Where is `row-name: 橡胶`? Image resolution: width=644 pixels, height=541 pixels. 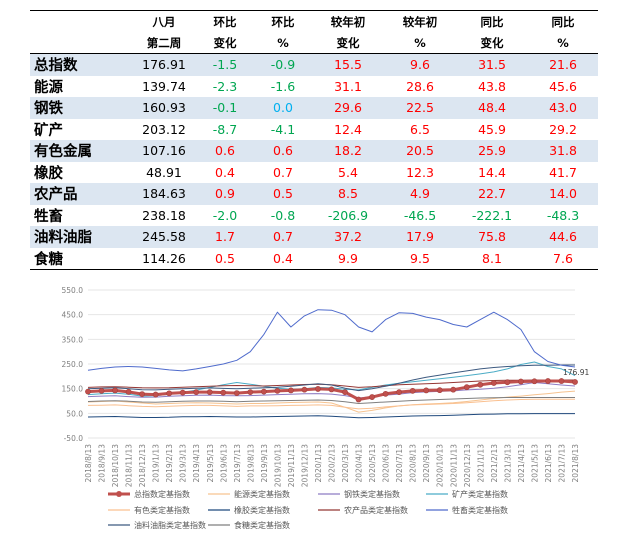 row-name: 橡胶 is located at coordinates (48, 173).